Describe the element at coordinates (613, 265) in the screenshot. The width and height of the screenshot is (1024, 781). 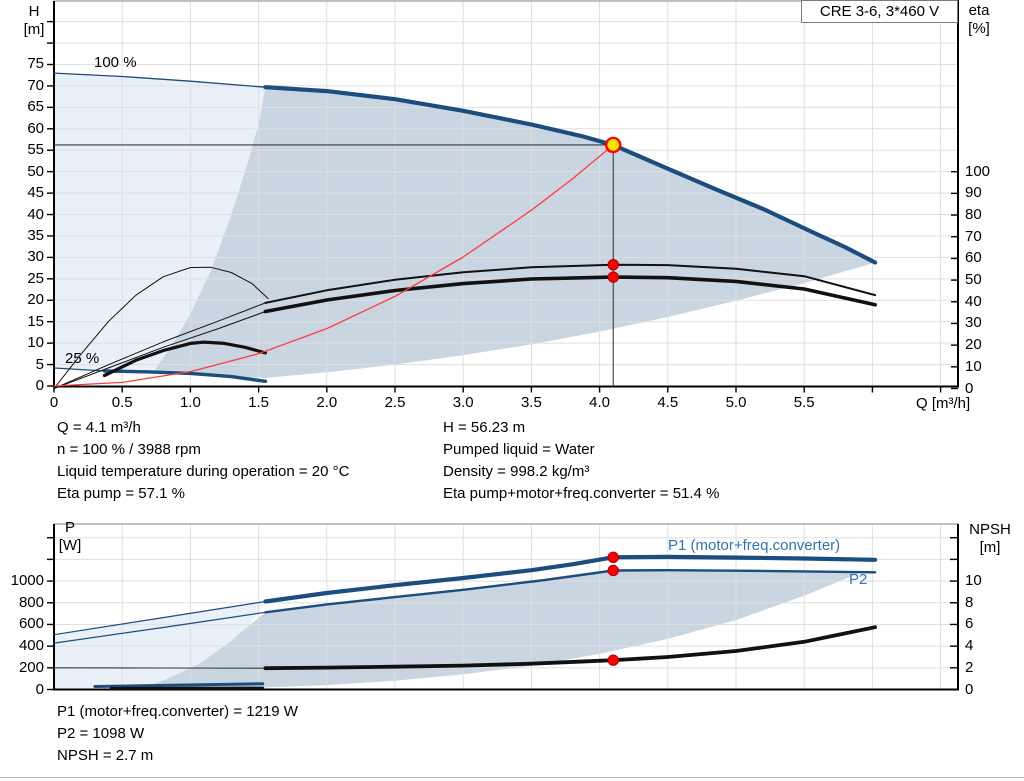
I see `duty-dot-eta-pump` at that location.